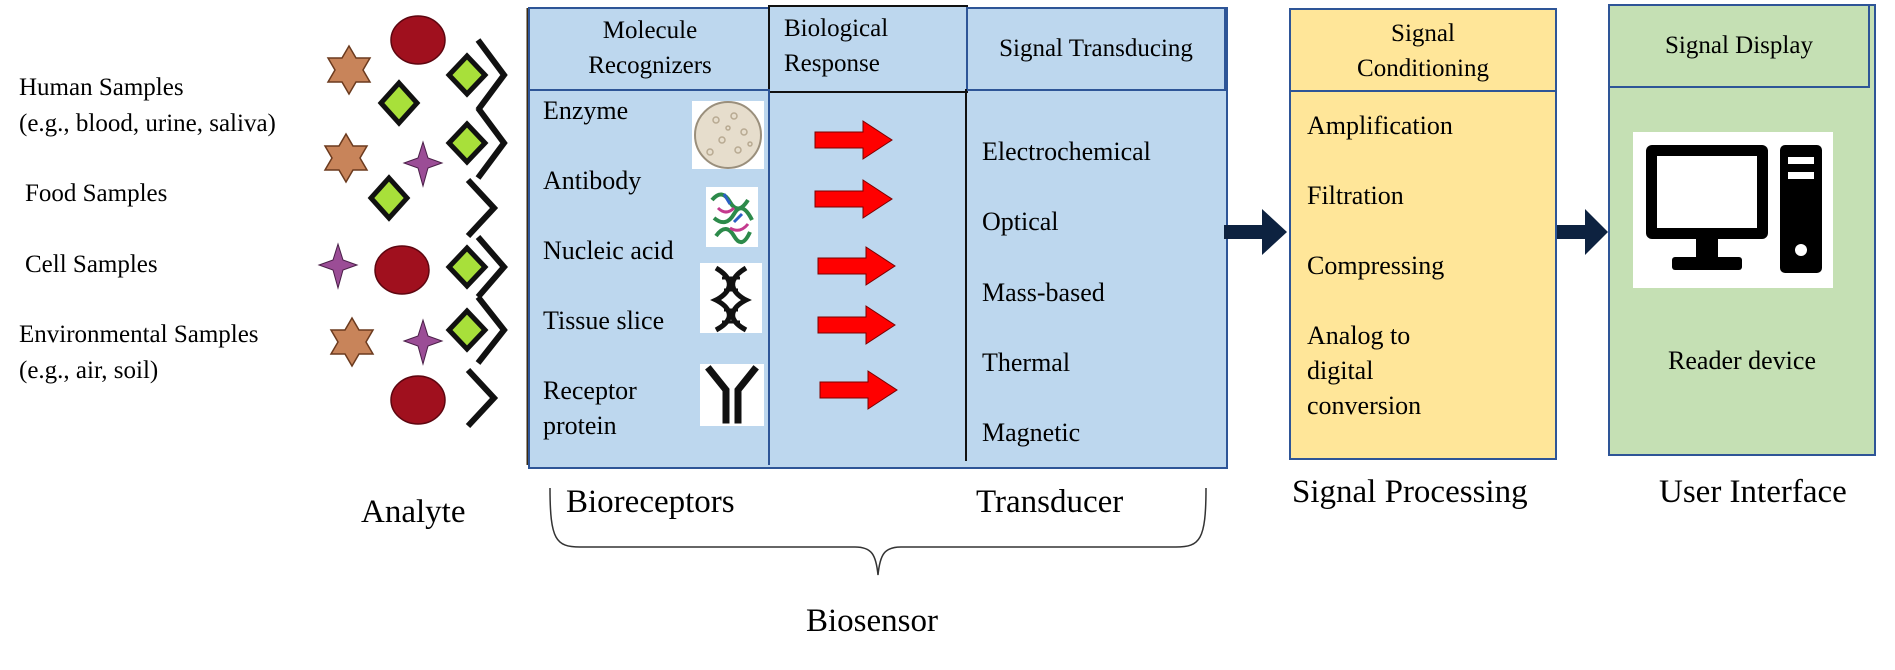 The image size is (1895, 670). Describe the element at coordinates (1340, 370) in the screenshot. I see `conditioning-item: digital` at that location.